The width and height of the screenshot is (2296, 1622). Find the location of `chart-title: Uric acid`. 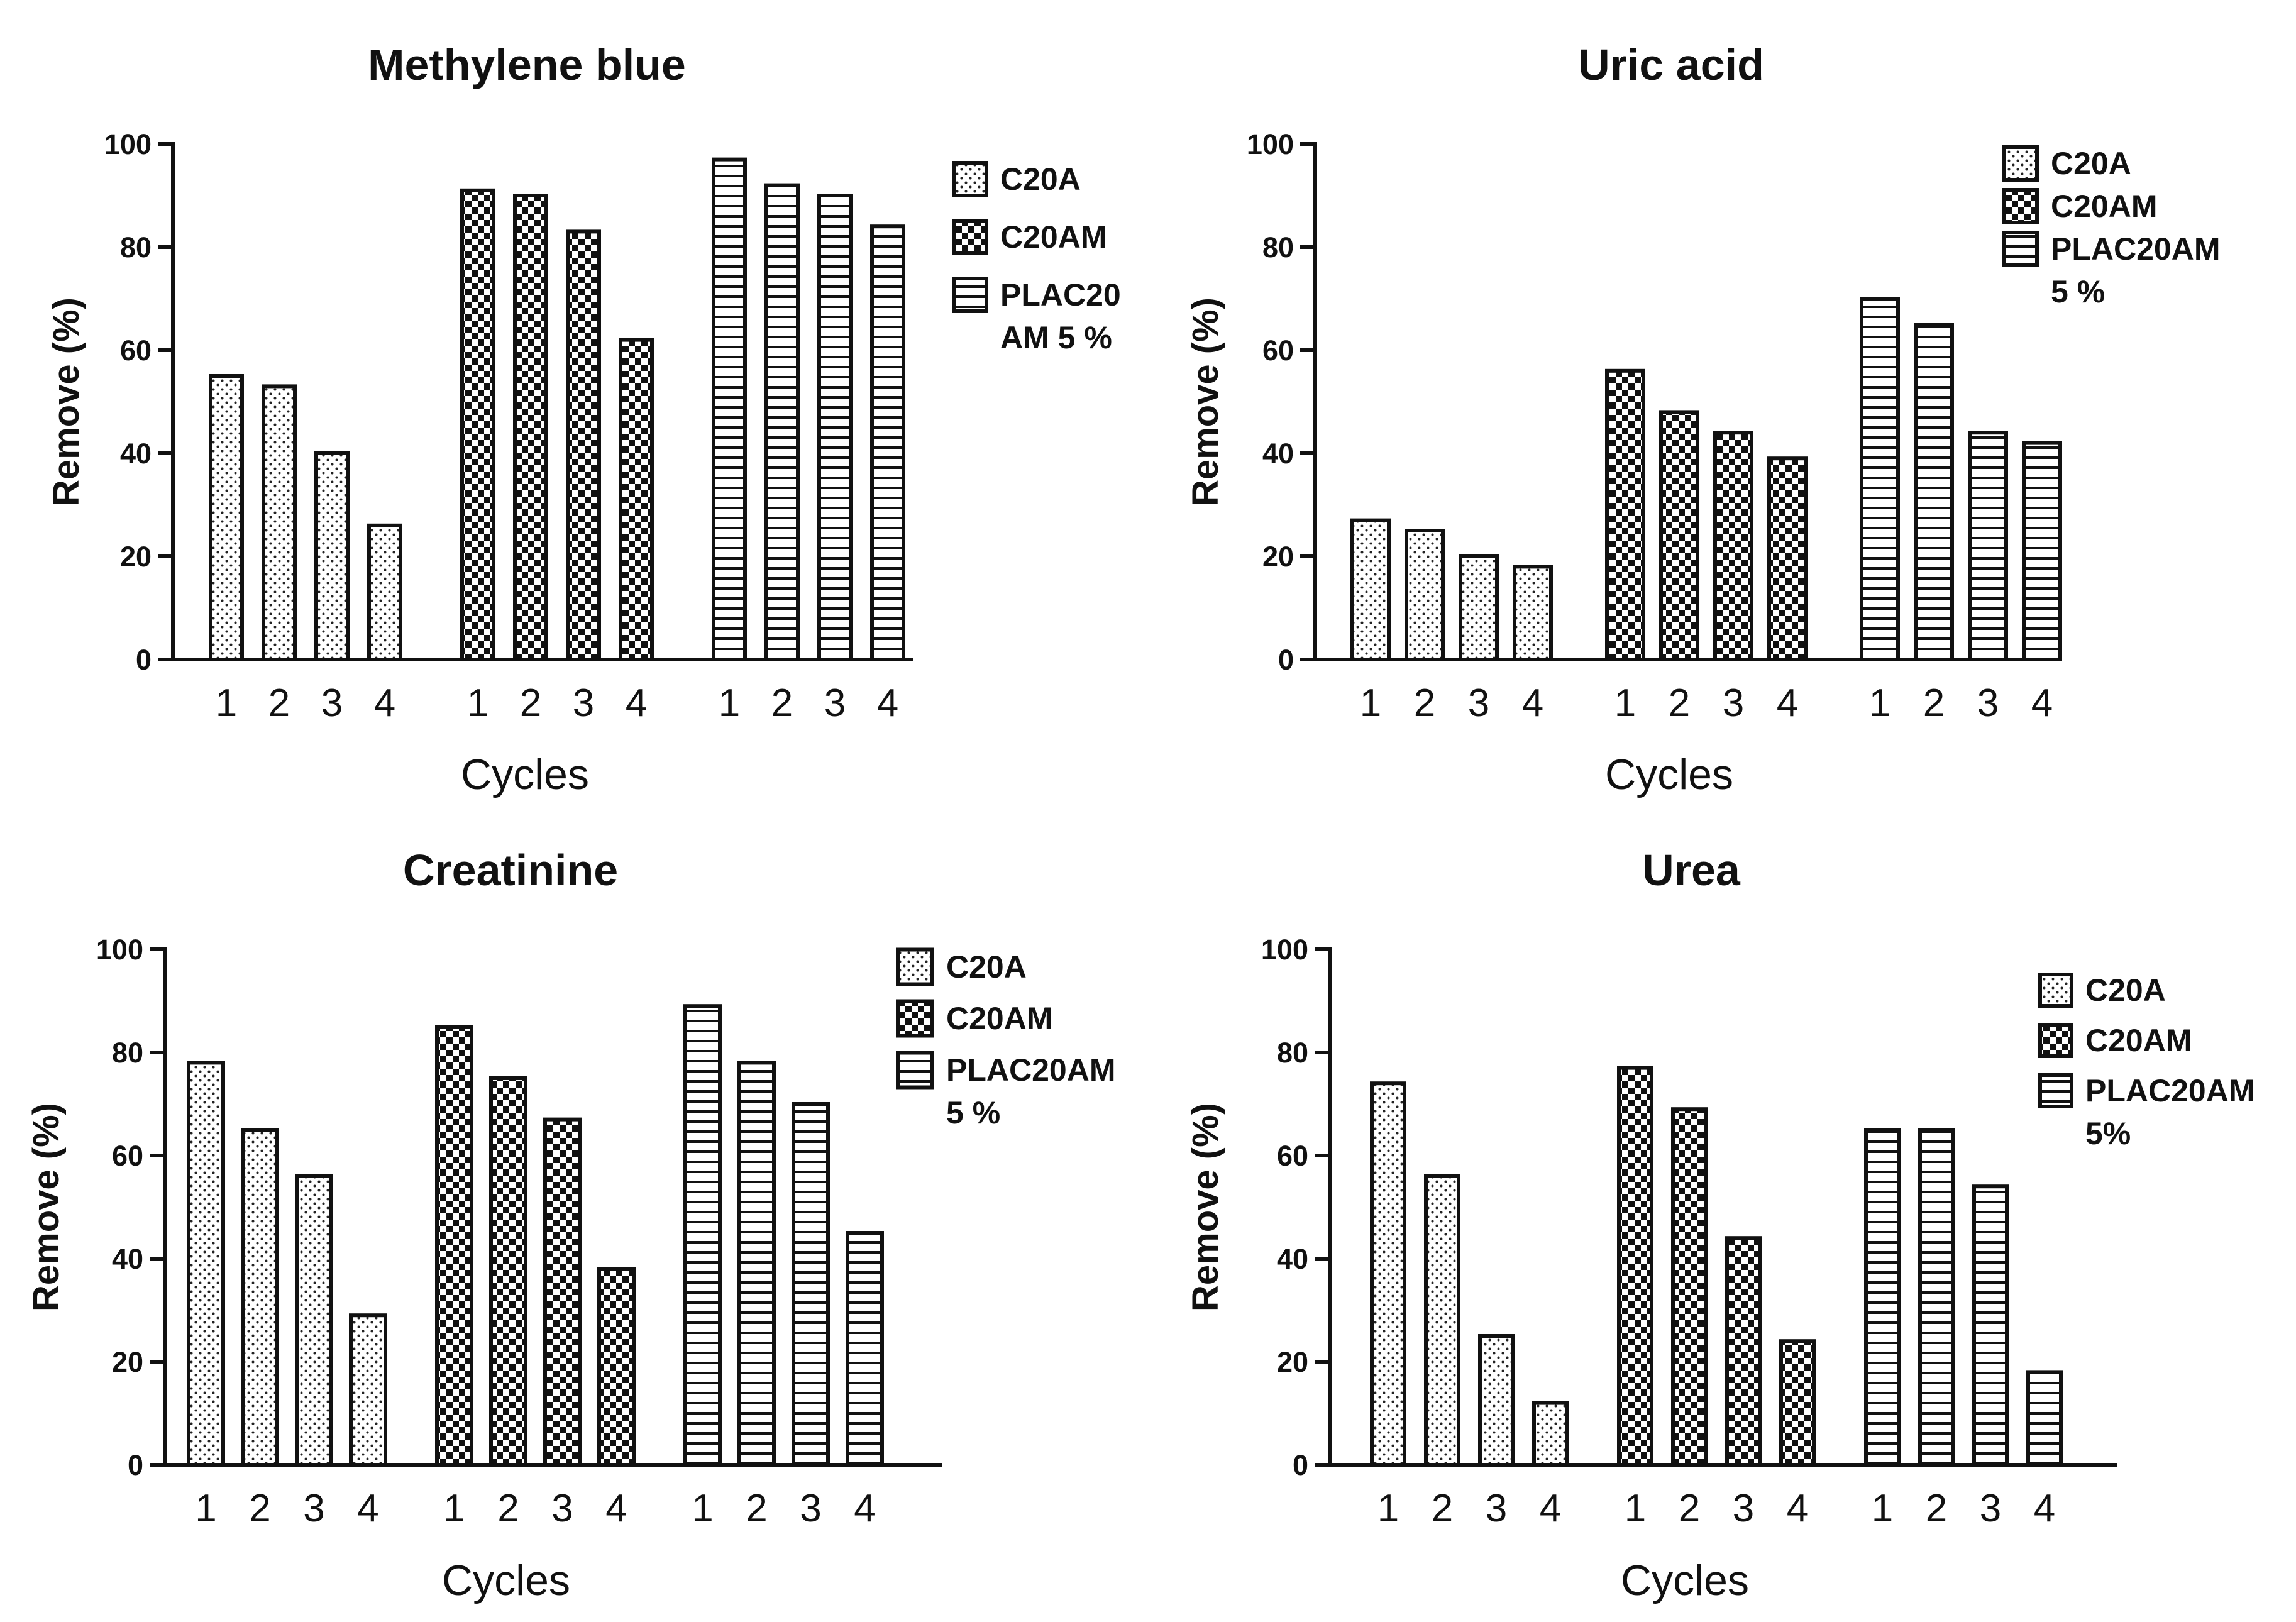

chart-title: Uric acid is located at coordinates (1671, 64).